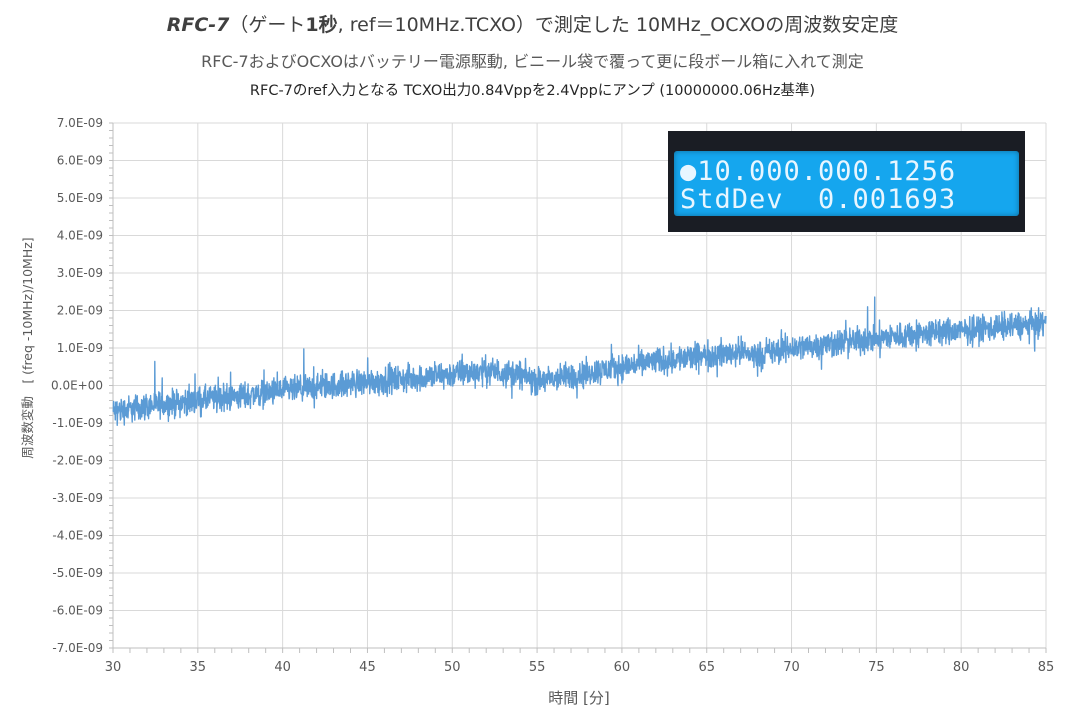  What do you see at coordinates (77, 536) in the screenshot?
I see `y-tick-label: -4.0E-09` at bounding box center [77, 536].